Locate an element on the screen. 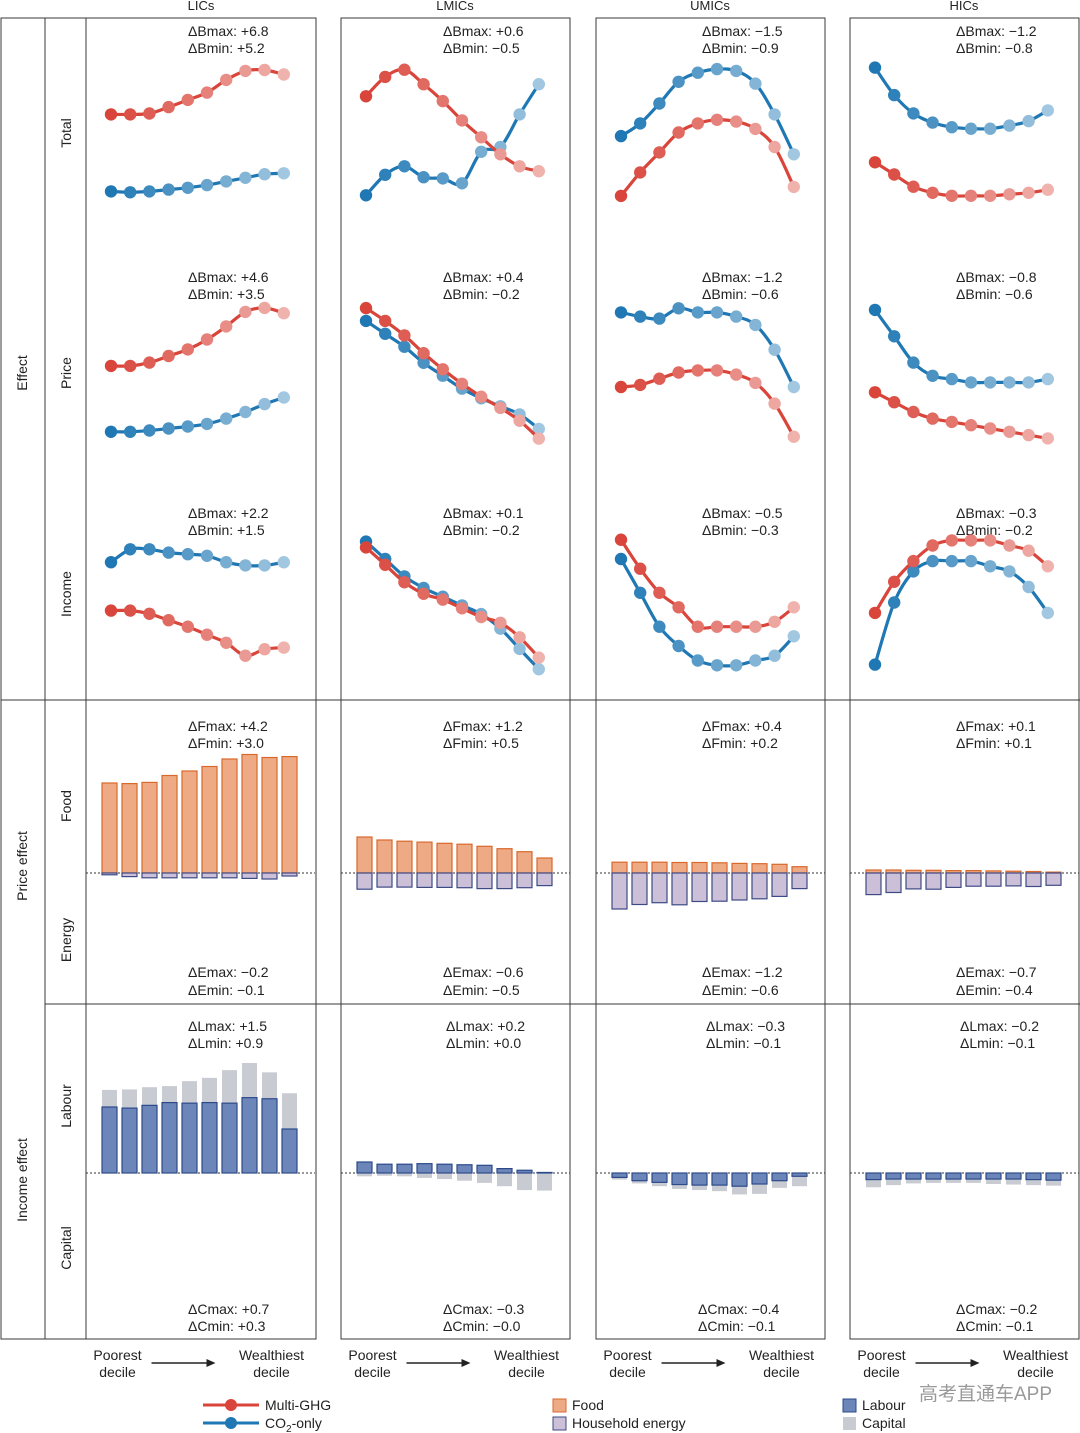  point-price-umics-multi-ghg-d9 is located at coordinates (774, 403).